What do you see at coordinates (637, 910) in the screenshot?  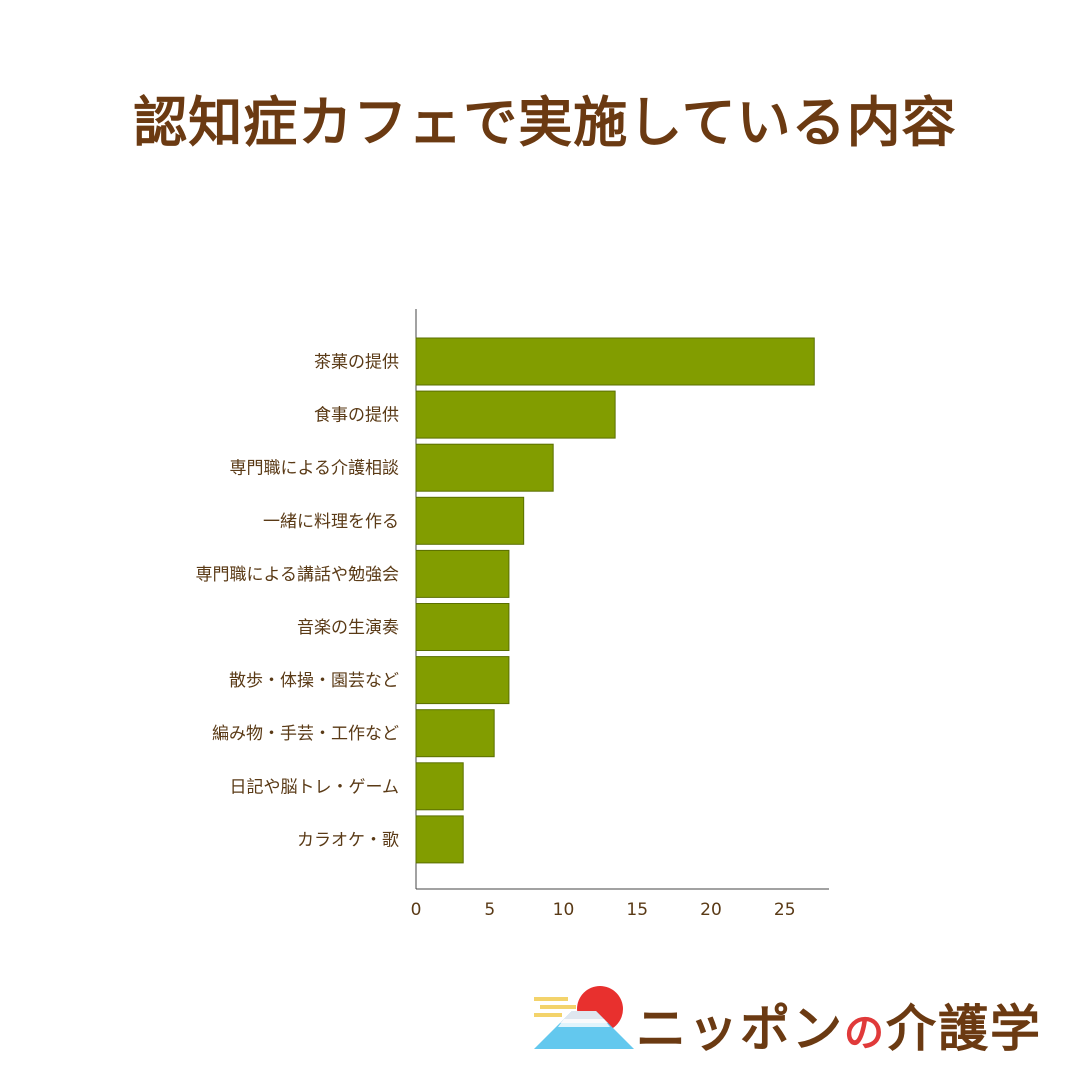 I see `x-tick-label: 15` at bounding box center [637, 910].